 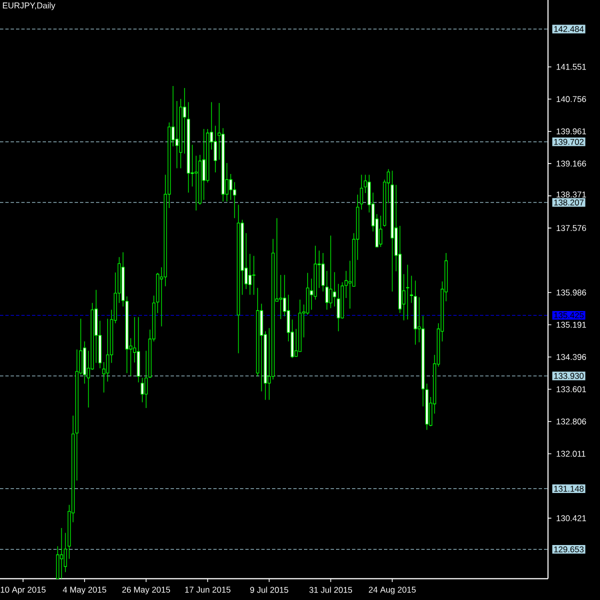 I want to click on ref-line-label: 138.207, so click(x=569, y=202).